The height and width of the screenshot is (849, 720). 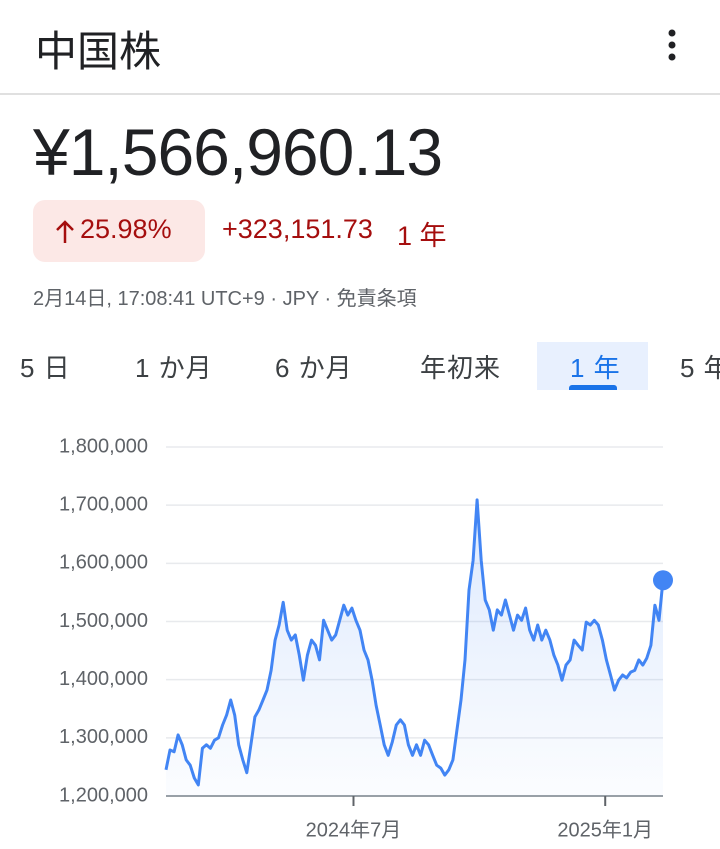 What do you see at coordinates (700, 368) in the screenshot?
I see `range-tab: 5 年` at bounding box center [700, 368].